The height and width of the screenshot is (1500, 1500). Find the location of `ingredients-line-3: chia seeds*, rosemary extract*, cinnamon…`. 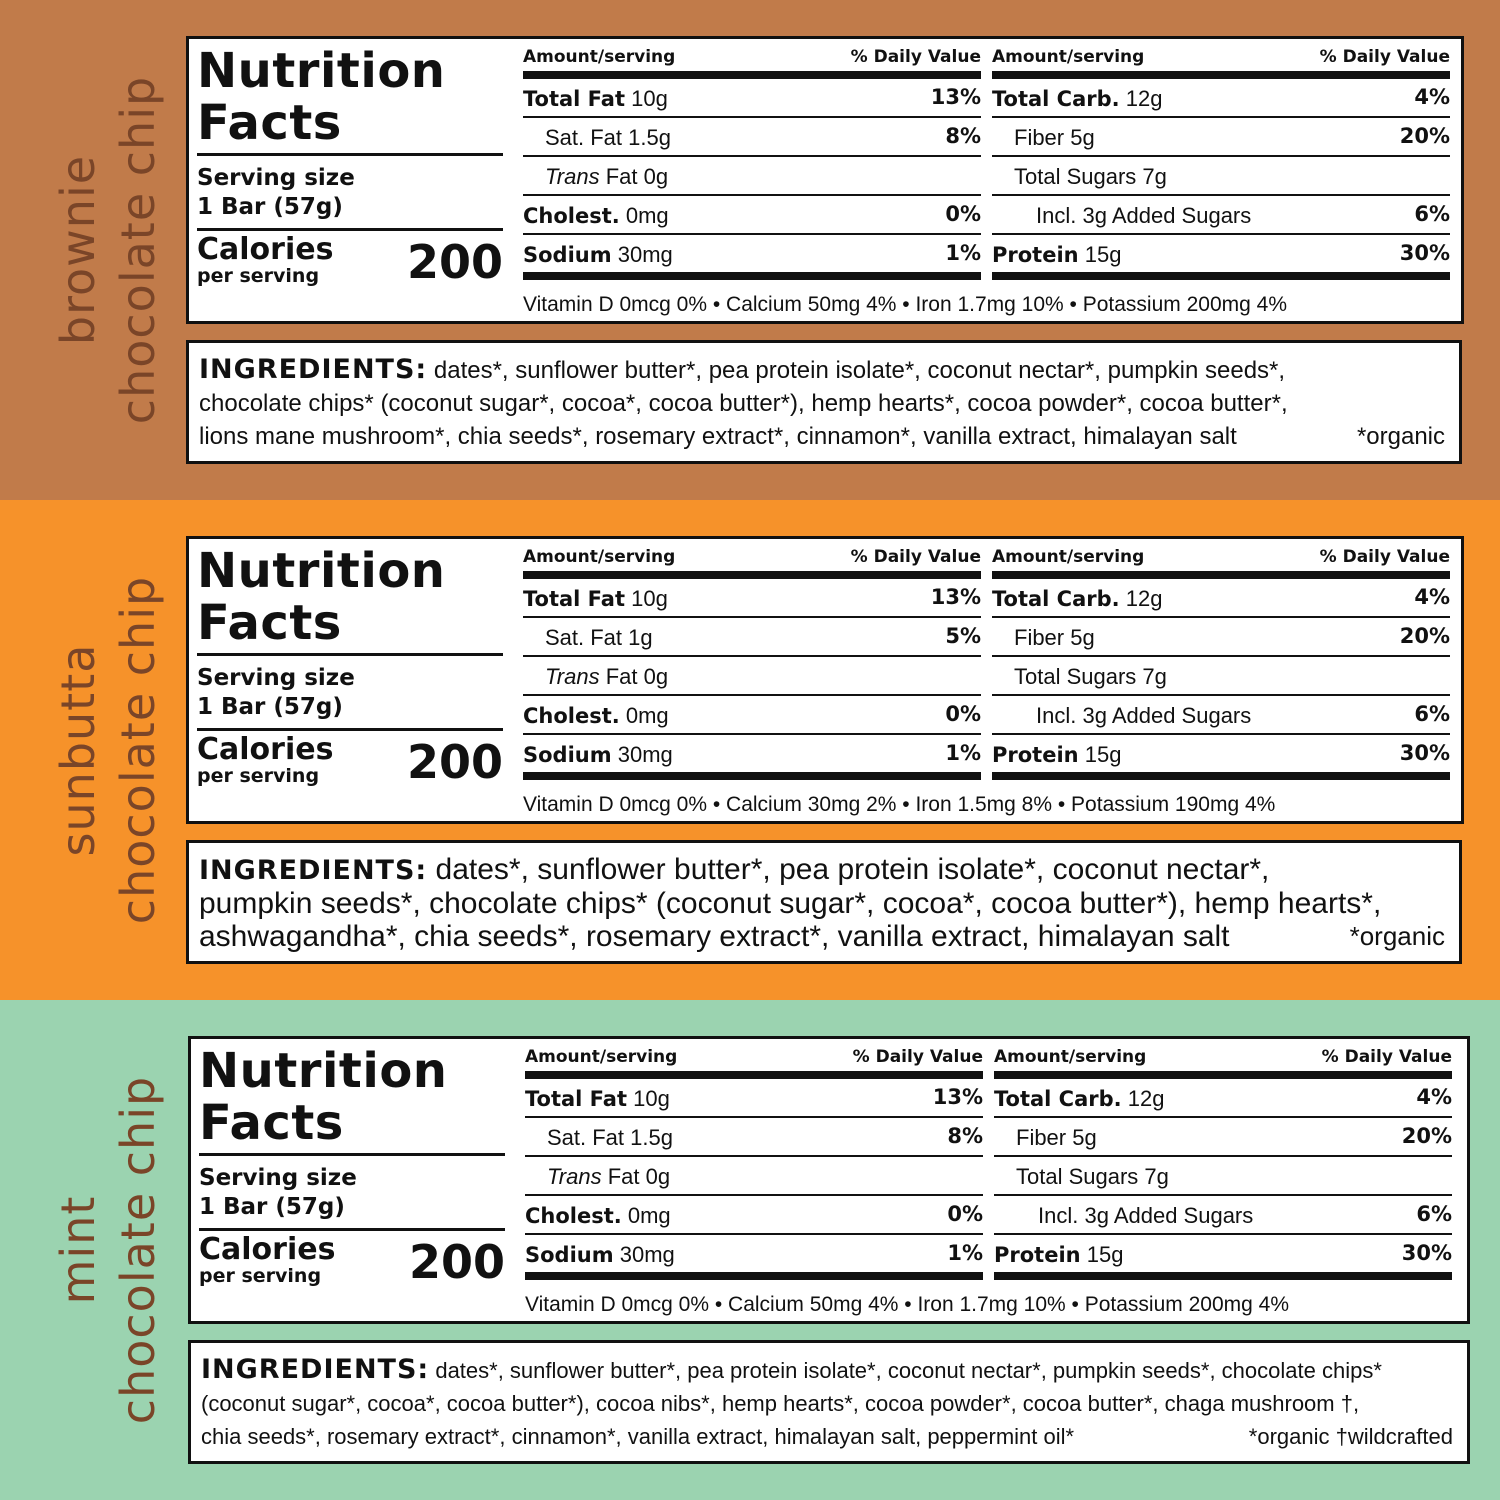

ingredients-line-3: chia seeds*, rosemary extract*, cinnamon… is located at coordinates (829, 1436).